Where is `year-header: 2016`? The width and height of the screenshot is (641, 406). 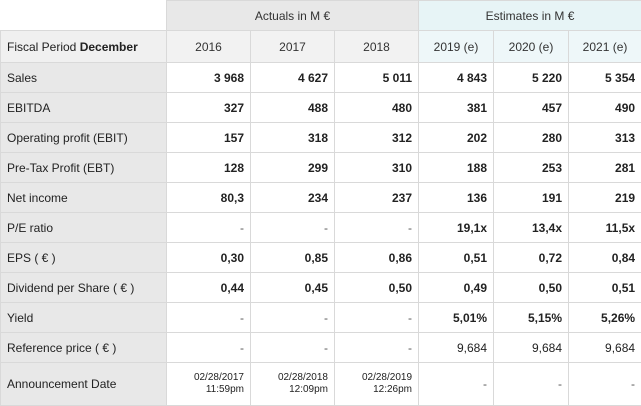 year-header: 2016 is located at coordinates (209, 47).